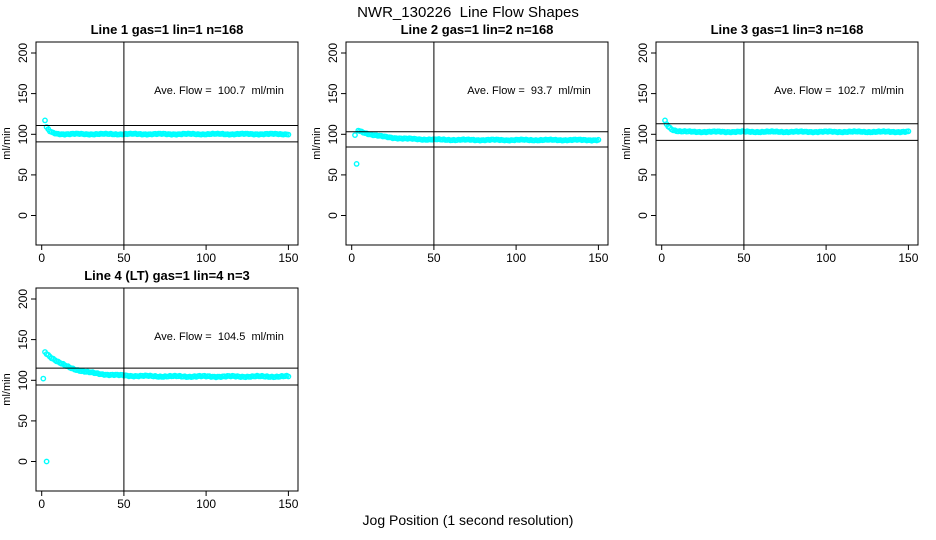 Image resolution: width=936 pixels, height=540 pixels. I want to click on panel-3-title: Line 3 gas=1 lin=3 n=168, so click(787, 29).